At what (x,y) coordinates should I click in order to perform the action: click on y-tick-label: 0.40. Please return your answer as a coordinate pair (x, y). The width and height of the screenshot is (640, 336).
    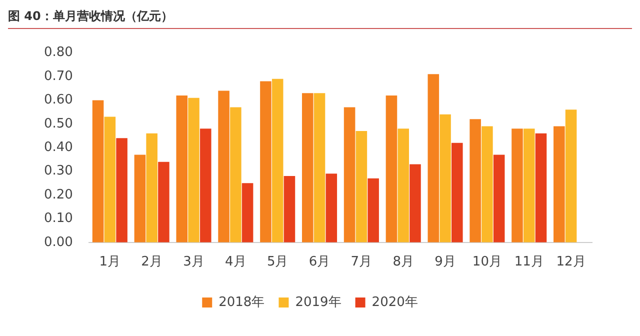
    Looking at the image, I should click on (58, 147).